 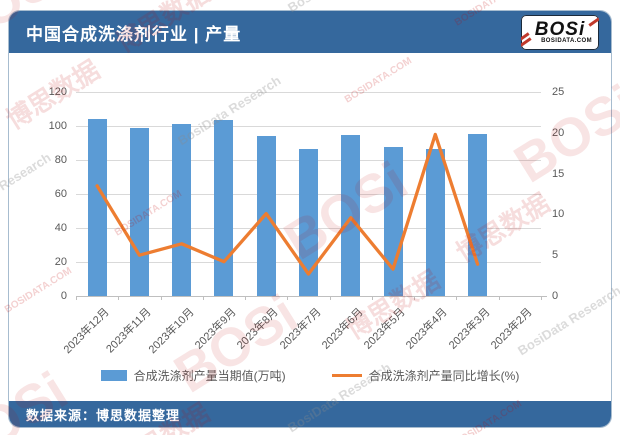 What do you see at coordinates (258, 329) in the screenshot?
I see `x-axis-label: 2023年8月` at bounding box center [258, 329].